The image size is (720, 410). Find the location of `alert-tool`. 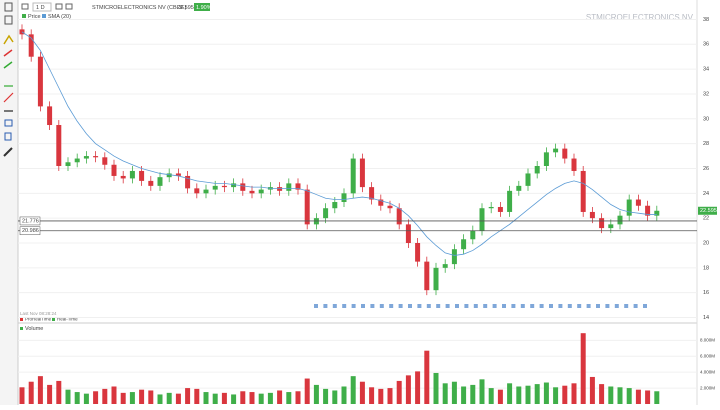

alert-tool is located at coordinates (8, 20).